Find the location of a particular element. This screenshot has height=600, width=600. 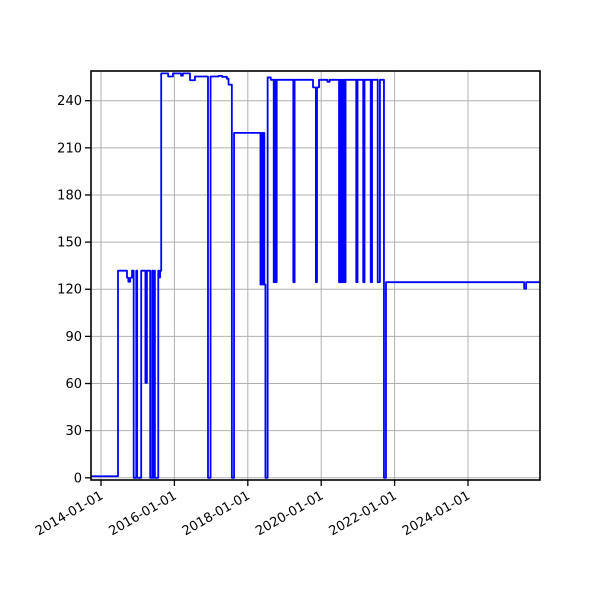

y-tick-label: 30 is located at coordinates (73, 431).